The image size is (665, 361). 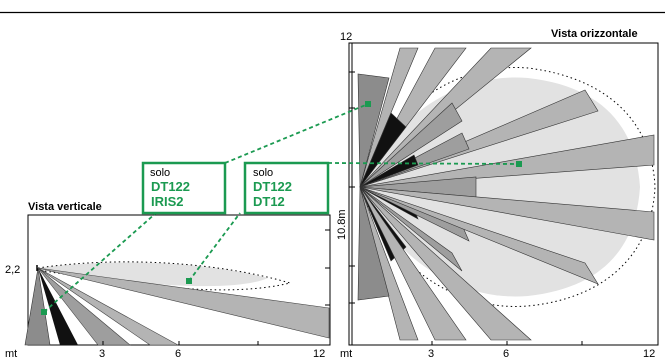 I want to click on horizontal-x-tick-label: 3, so click(x=431, y=354).